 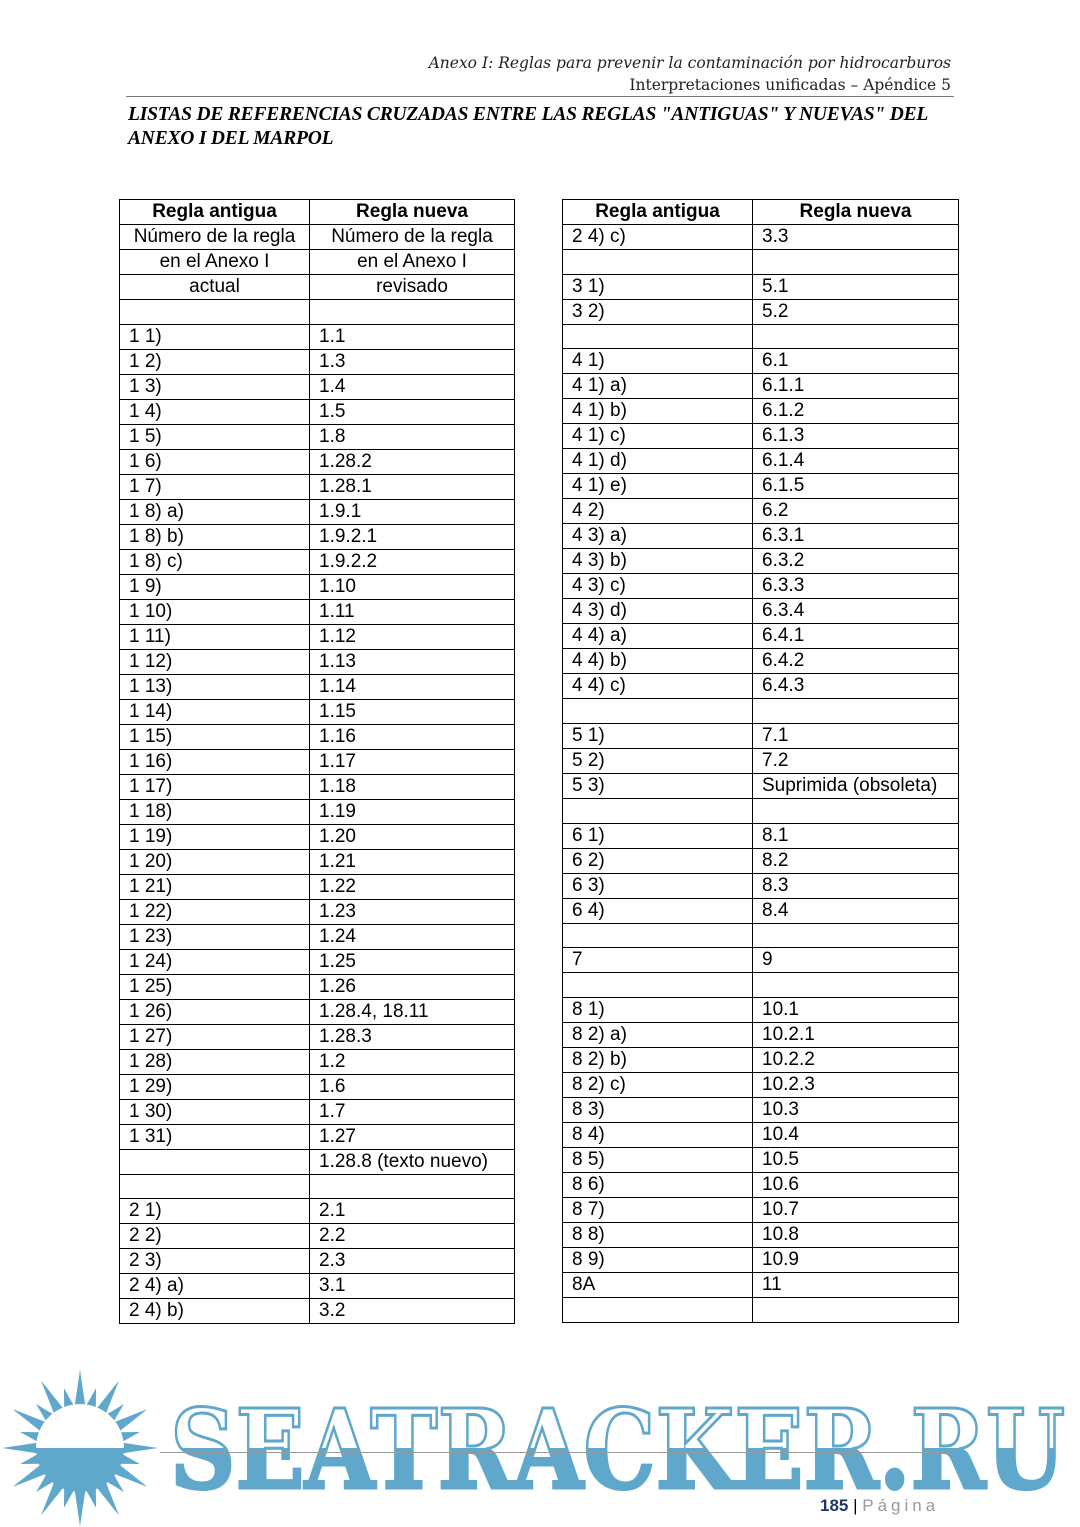 What do you see at coordinates (214, 511) in the screenshot?
I see `old-rule-cell: 1 8) a)` at bounding box center [214, 511].